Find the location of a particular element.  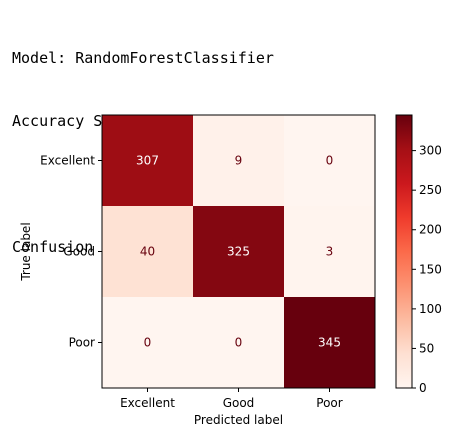

cell-value-label: 40 is located at coordinates (147, 252).